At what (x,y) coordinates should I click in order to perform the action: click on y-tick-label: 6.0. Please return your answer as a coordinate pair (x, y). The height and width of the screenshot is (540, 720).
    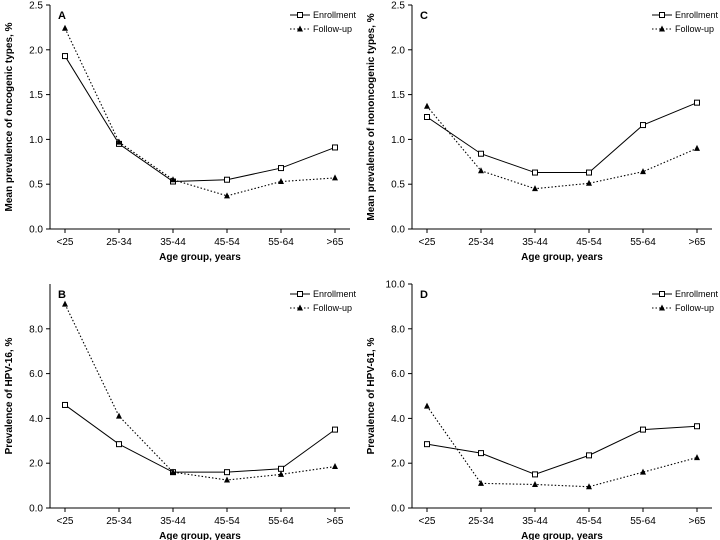
    Looking at the image, I should click on (36, 374).